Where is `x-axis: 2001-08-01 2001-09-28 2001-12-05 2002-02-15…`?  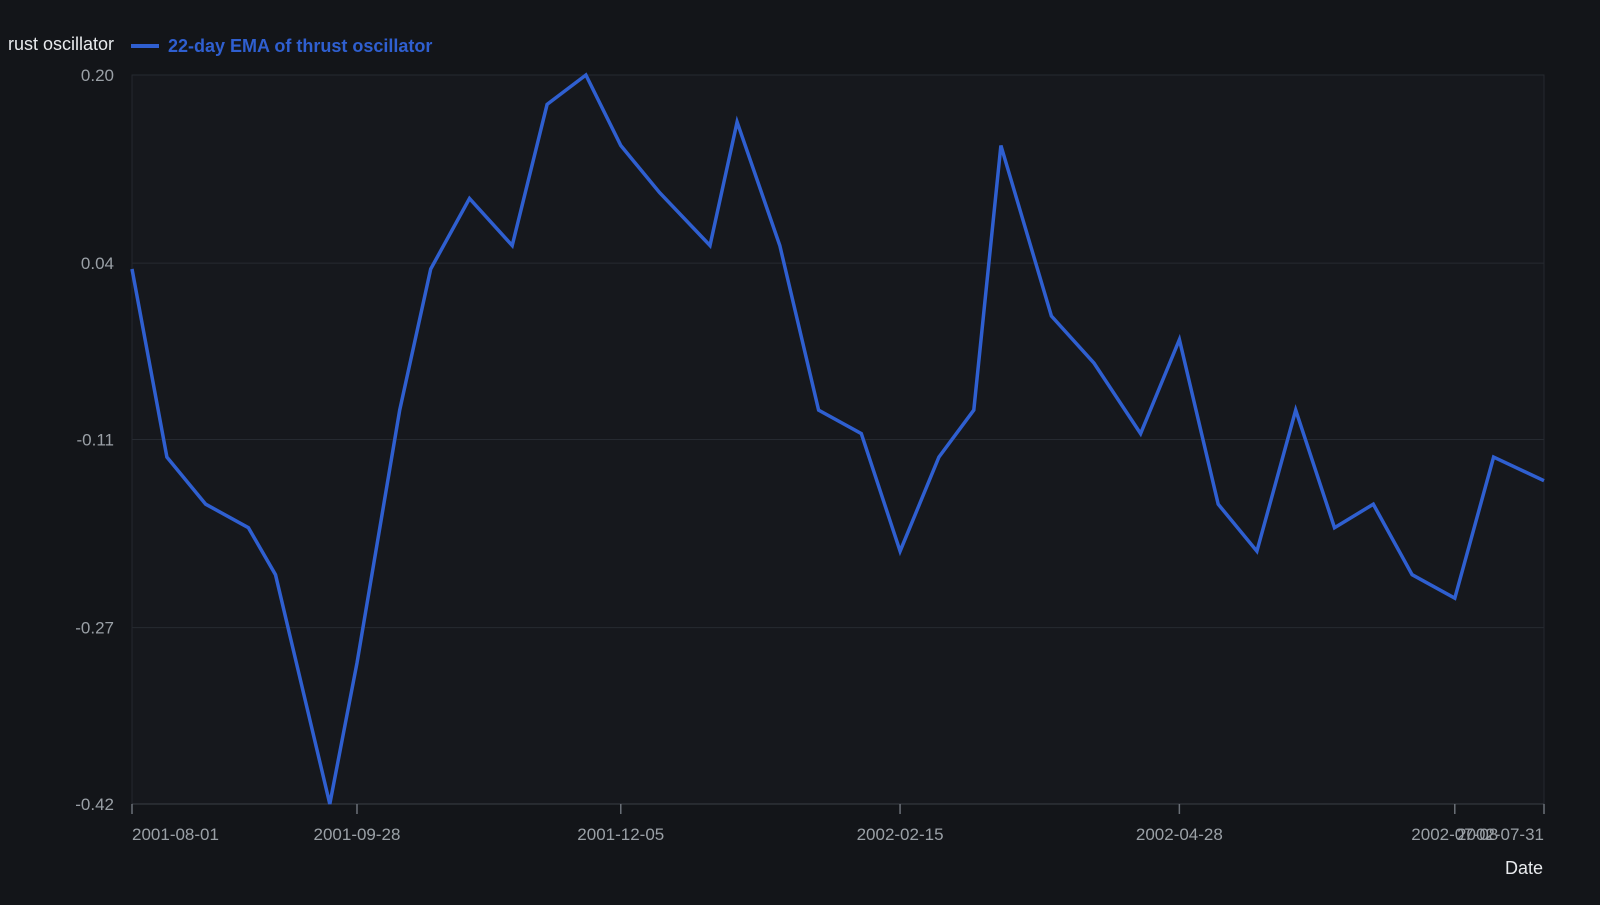
x-axis: 2001-08-01 2001-09-28 2001-12-05 2002-02-15… is located at coordinates (838, 823).